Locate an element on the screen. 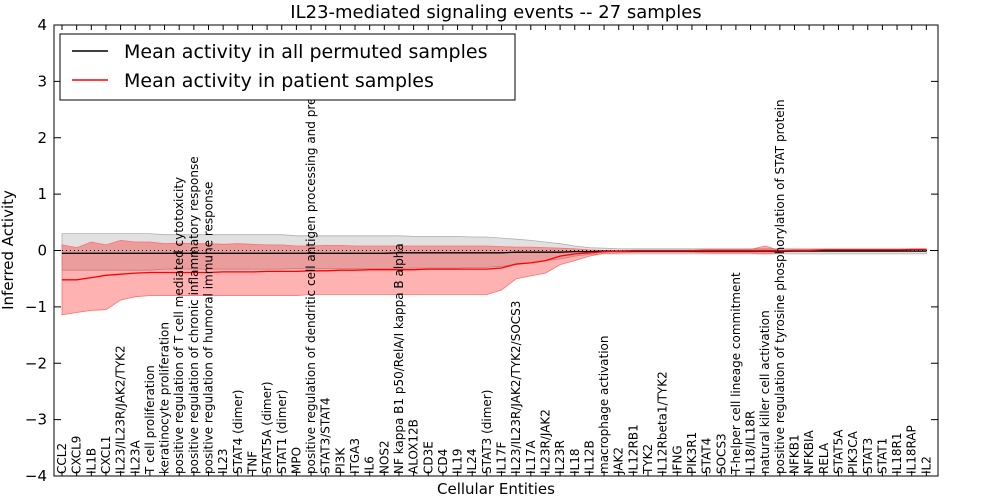  category-label: IL18/IL18R is located at coordinates (751, 442).